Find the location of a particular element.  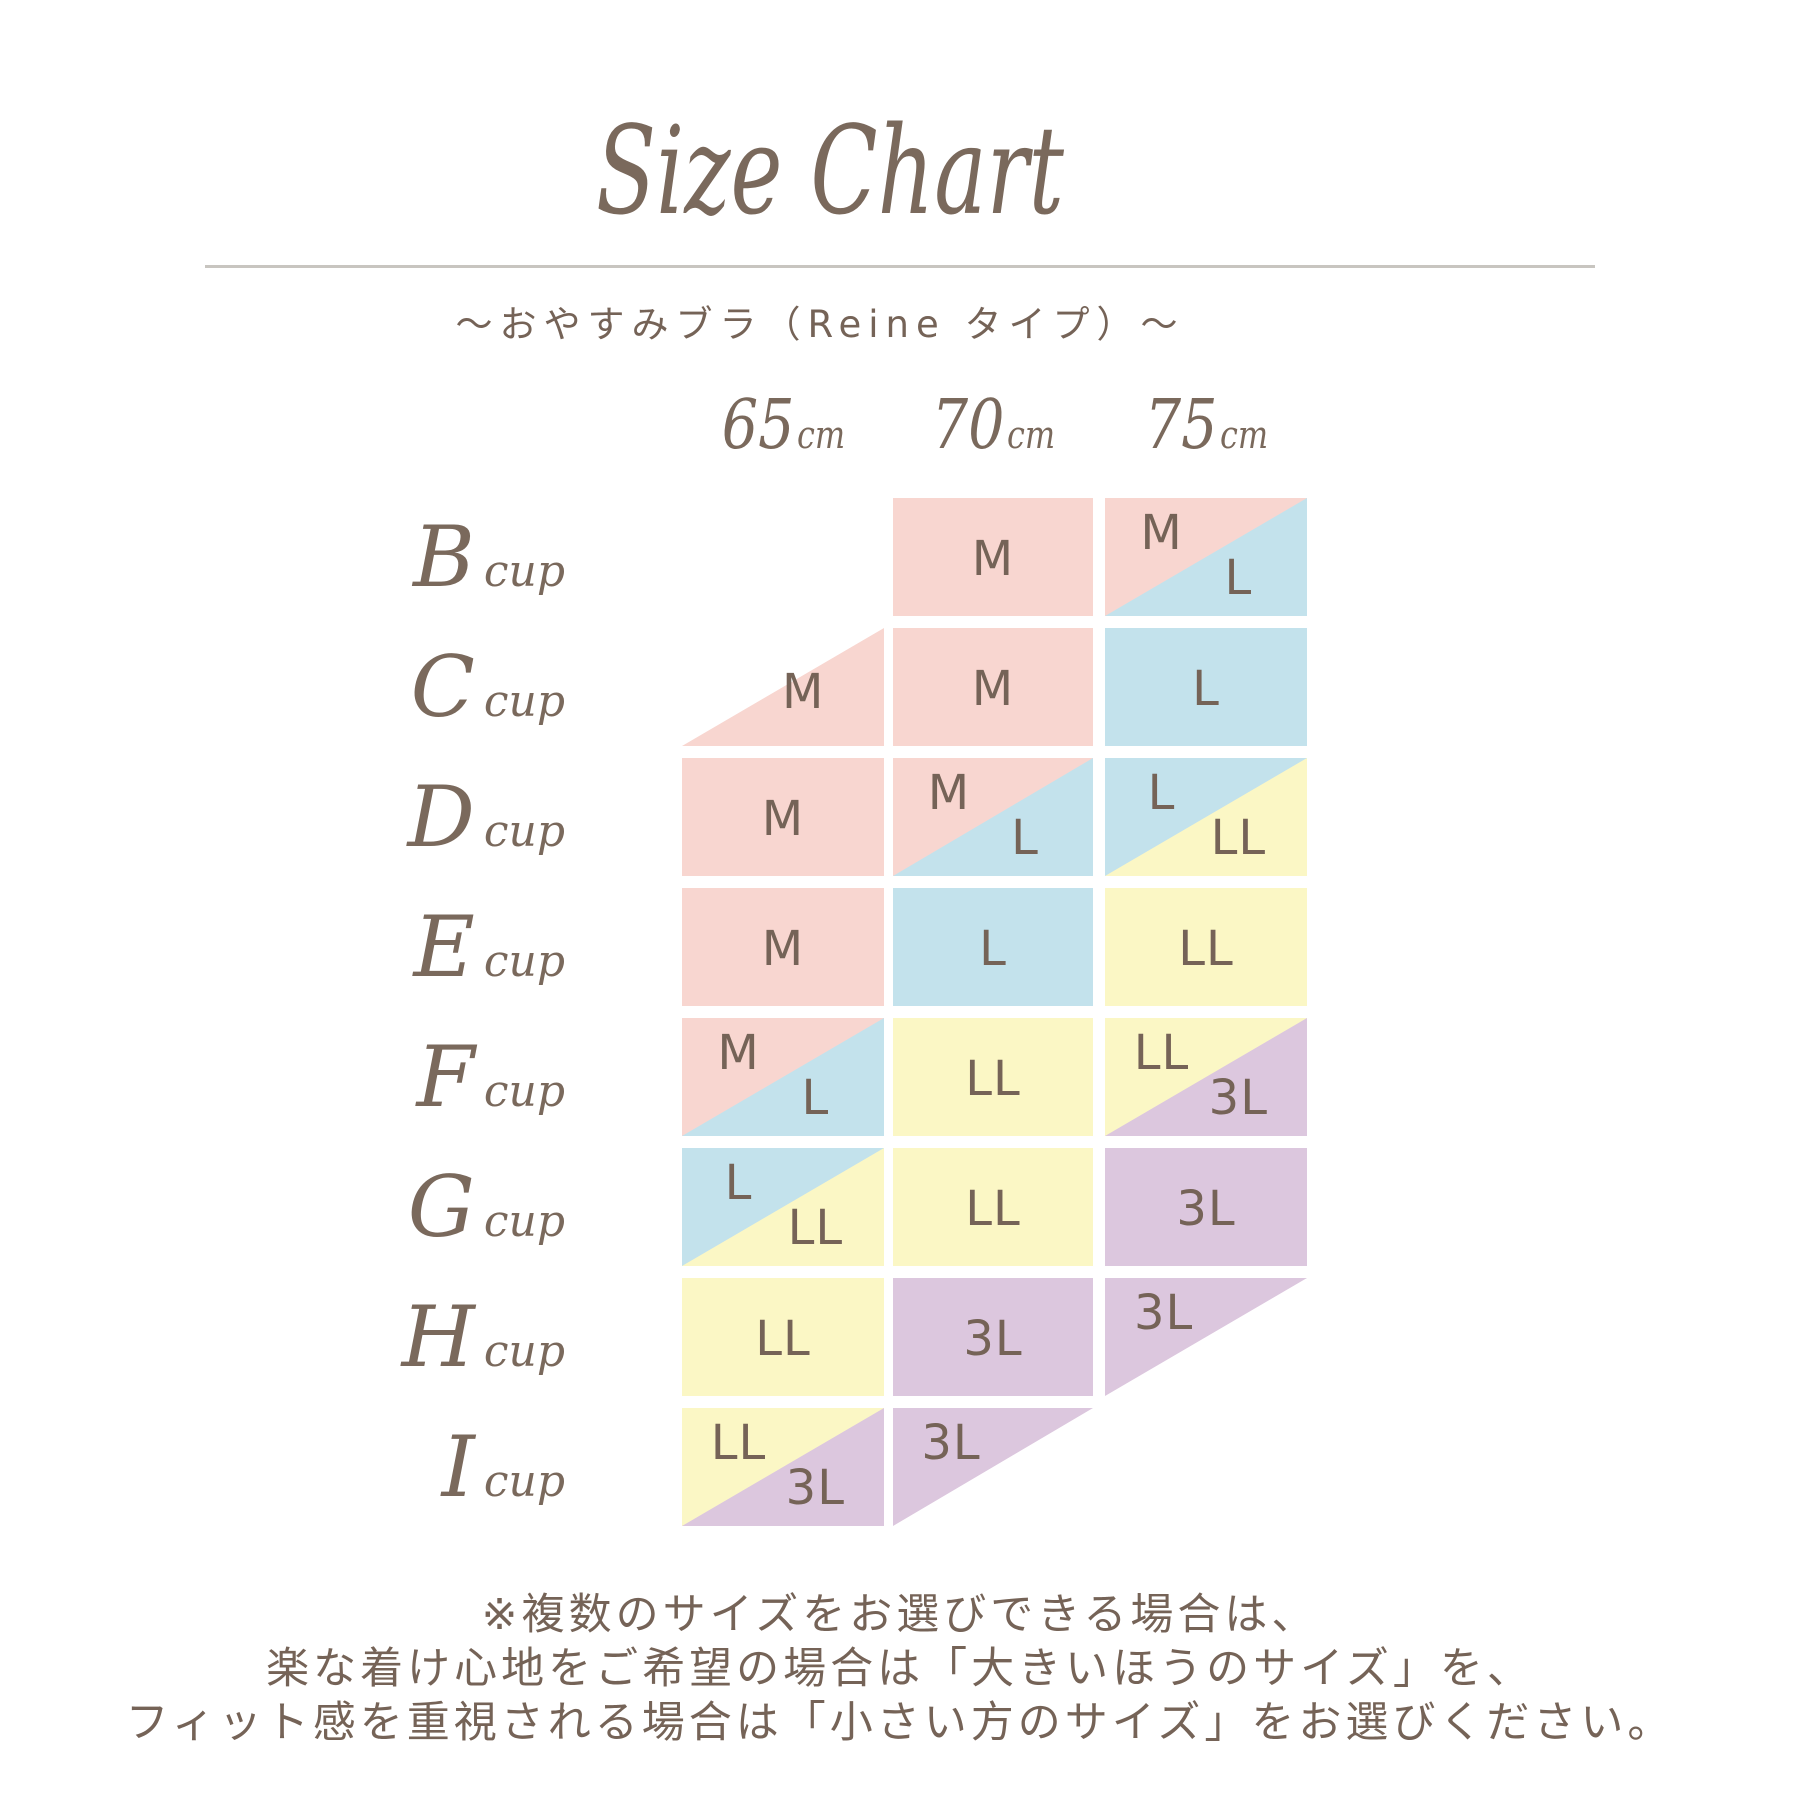

size-cell-D-65: M is located at coordinates (783, 817).